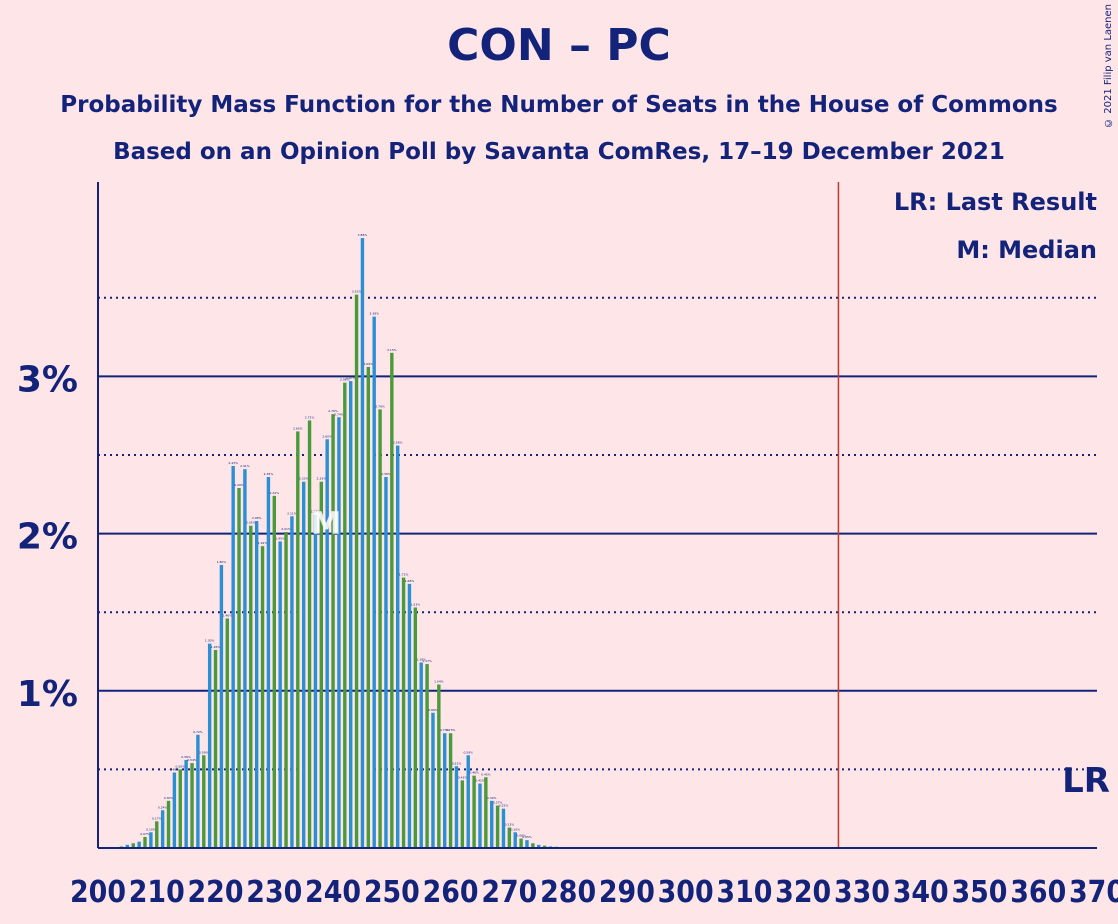 The image size is (1118, 924). What do you see at coordinates (216, 647) in the screenshot?
I see `bar-value-label: 1.26%` at bounding box center [216, 647].